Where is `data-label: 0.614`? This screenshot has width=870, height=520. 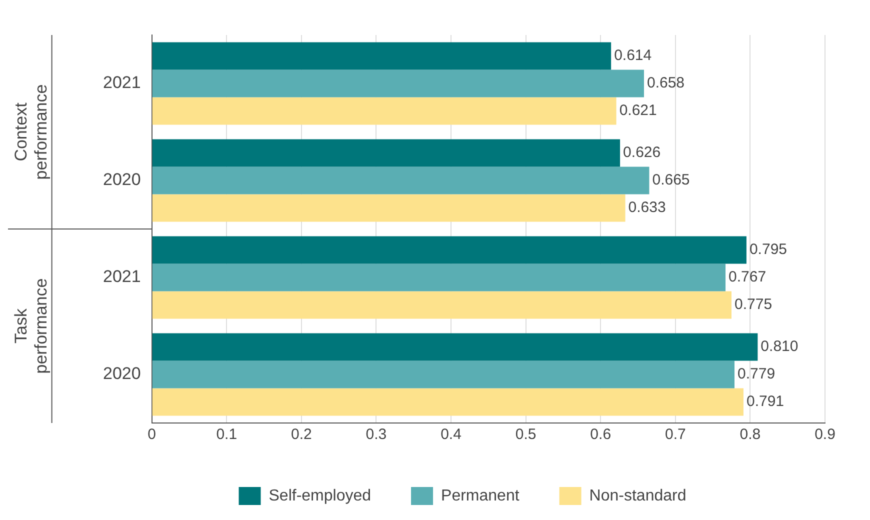 data-label: 0.614 is located at coordinates (633, 55).